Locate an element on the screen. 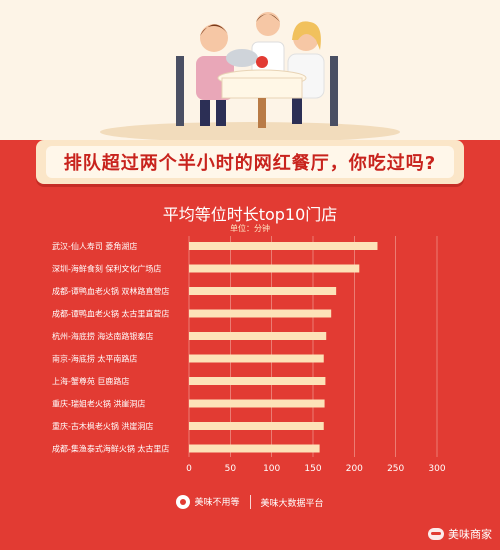 This screenshot has height=550, width=500. headline-text: 排队超过两个半小时的网红餐厅，你吃过吗? is located at coordinates (250, 163).